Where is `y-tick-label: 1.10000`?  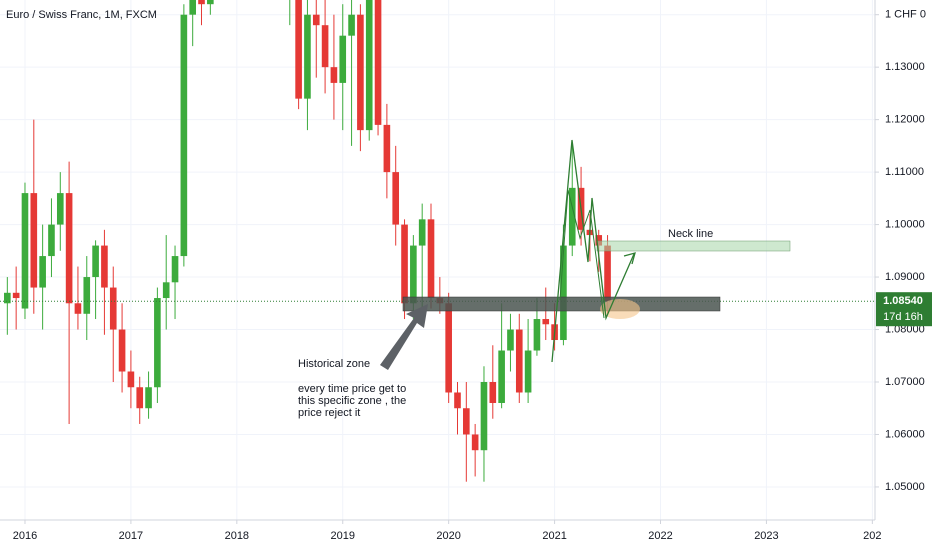
y-tick-label: 1.10000 is located at coordinates (905, 224).